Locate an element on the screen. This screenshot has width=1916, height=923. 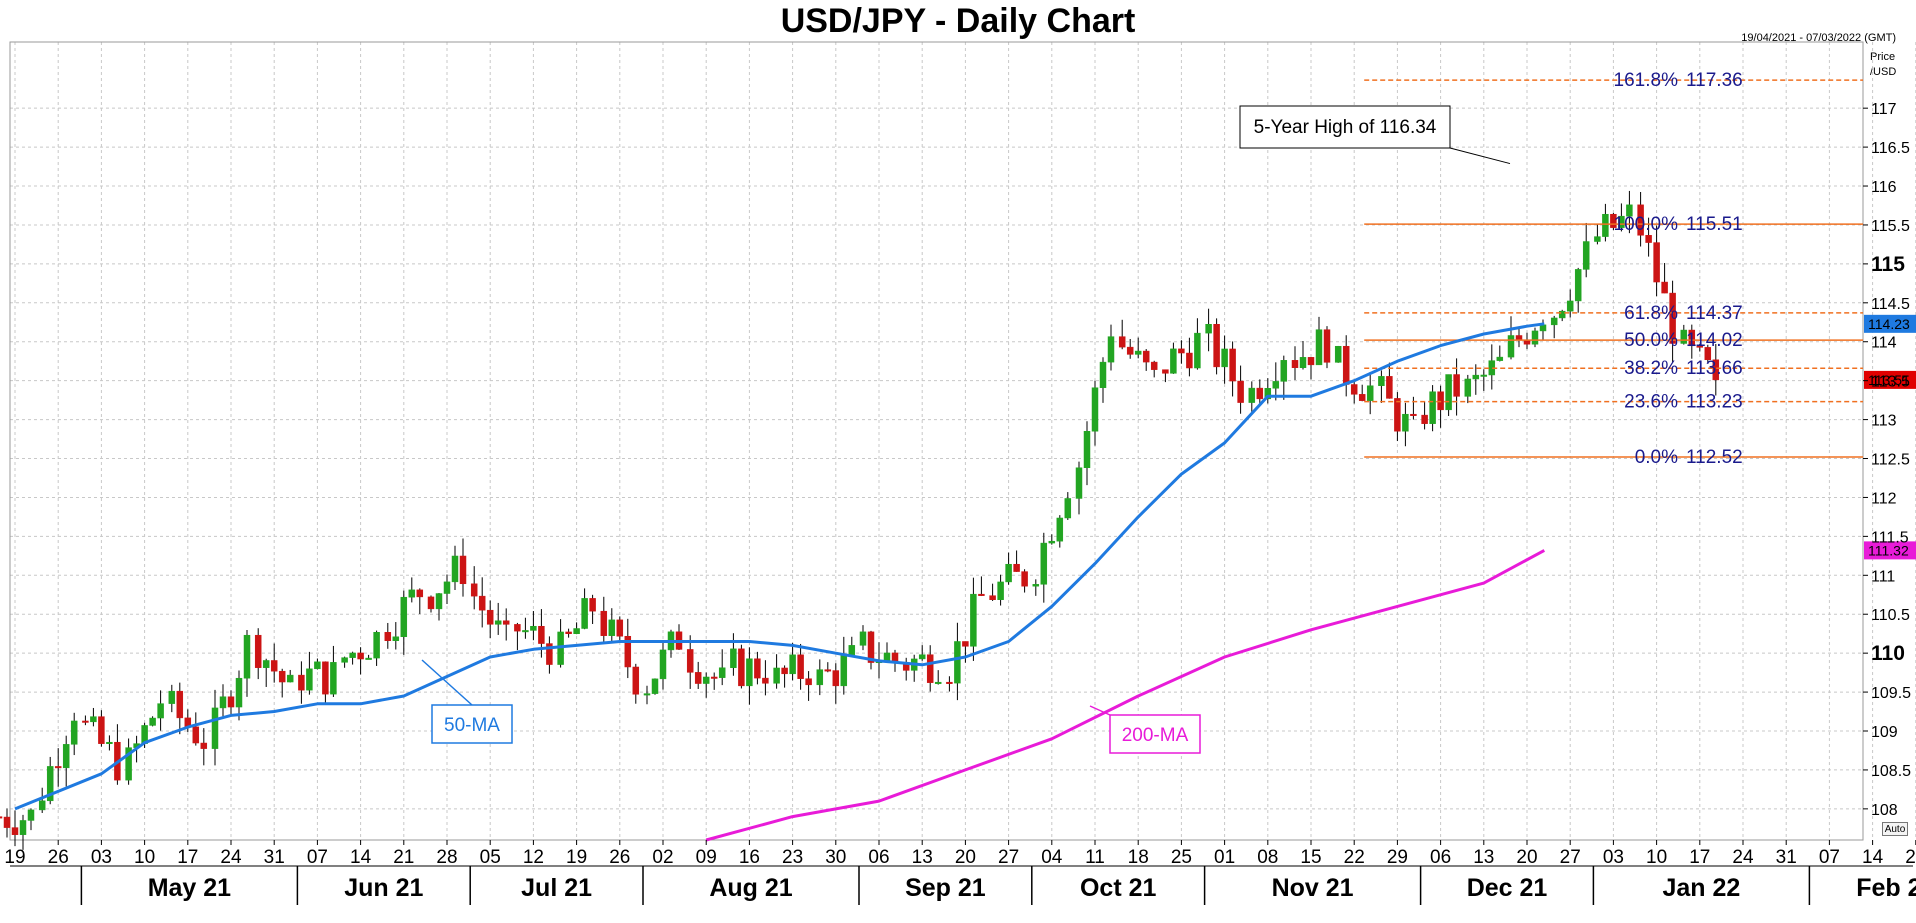
fib-level-price: 112.52 is located at coordinates (1714, 457).